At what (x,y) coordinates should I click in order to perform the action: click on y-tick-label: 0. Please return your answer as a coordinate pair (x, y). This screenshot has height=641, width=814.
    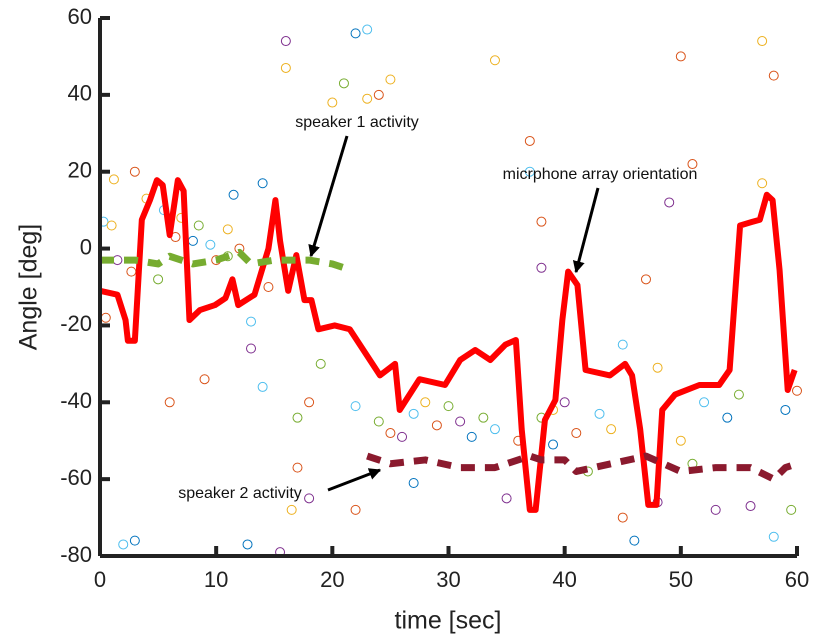
    Looking at the image, I should click on (86, 246).